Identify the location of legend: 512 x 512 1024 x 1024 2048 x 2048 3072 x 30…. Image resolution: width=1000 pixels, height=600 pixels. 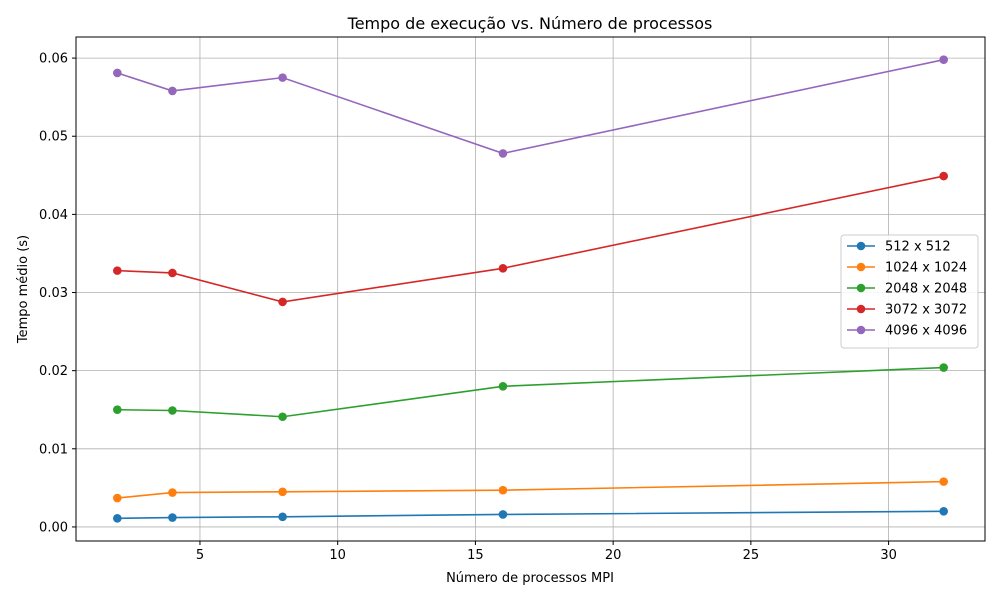
(909, 291).